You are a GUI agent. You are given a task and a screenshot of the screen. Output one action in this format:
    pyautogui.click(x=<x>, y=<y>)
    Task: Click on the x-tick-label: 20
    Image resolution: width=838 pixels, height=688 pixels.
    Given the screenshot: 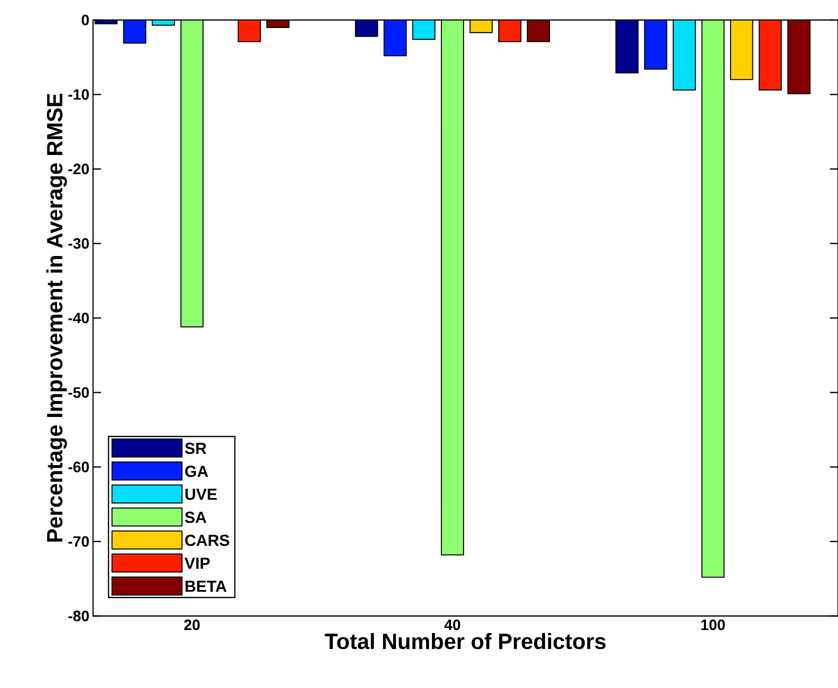 What is the action you would take?
    pyautogui.click(x=192, y=625)
    